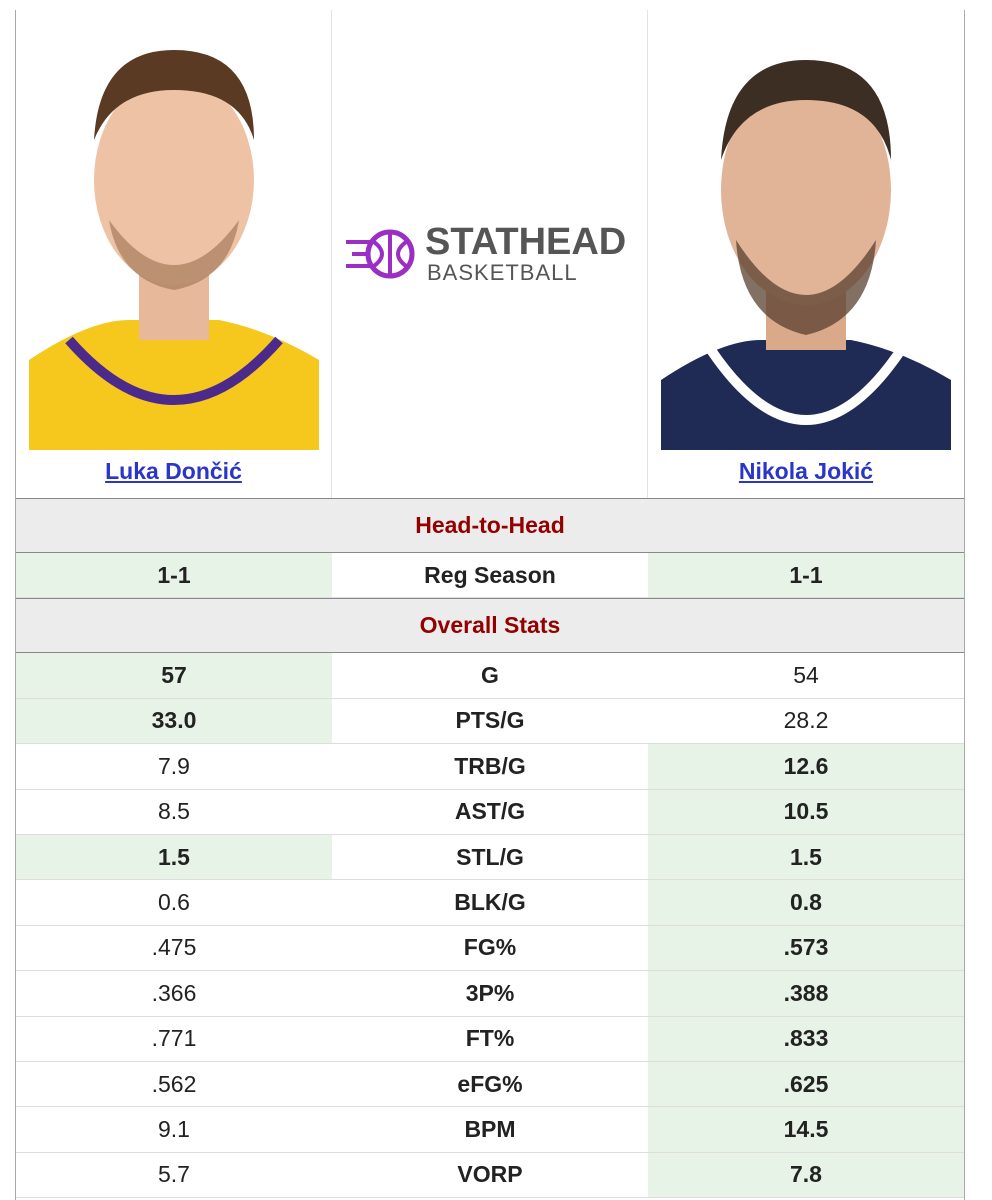 The image size is (992, 1200). Describe the element at coordinates (806, 1175) in the screenshot. I see `right-value: 7.8` at that location.